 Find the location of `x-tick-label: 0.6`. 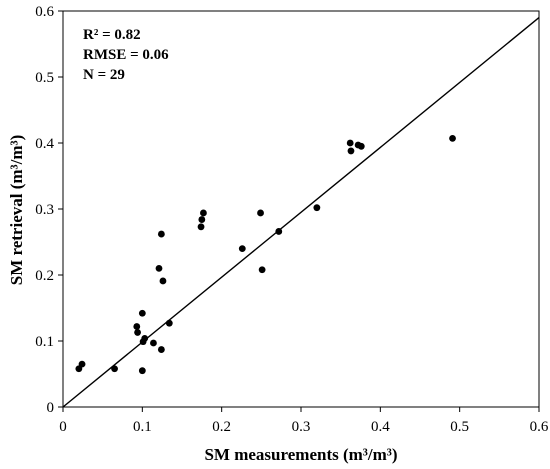

x-tick-label: 0.6 is located at coordinates (539, 427).